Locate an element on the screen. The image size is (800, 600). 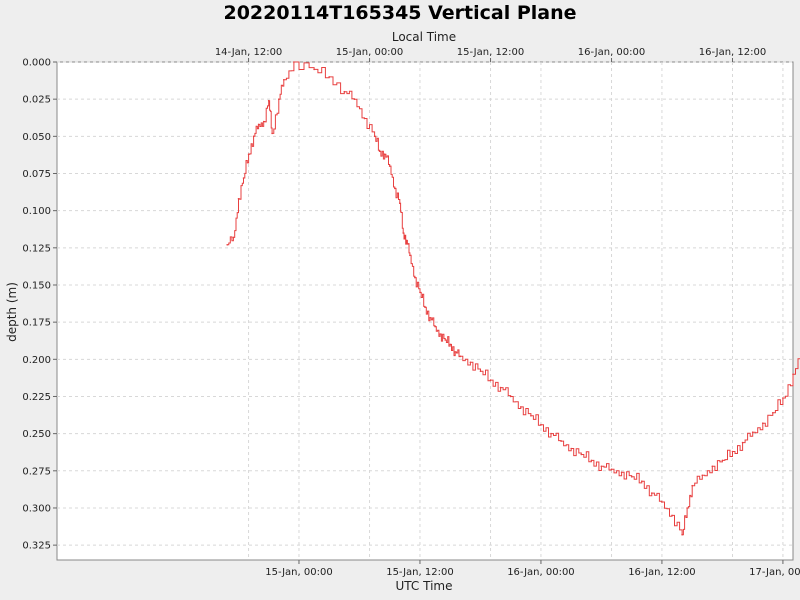
x-tick-label: 16-Jan, 00:00 is located at coordinates (540, 572).